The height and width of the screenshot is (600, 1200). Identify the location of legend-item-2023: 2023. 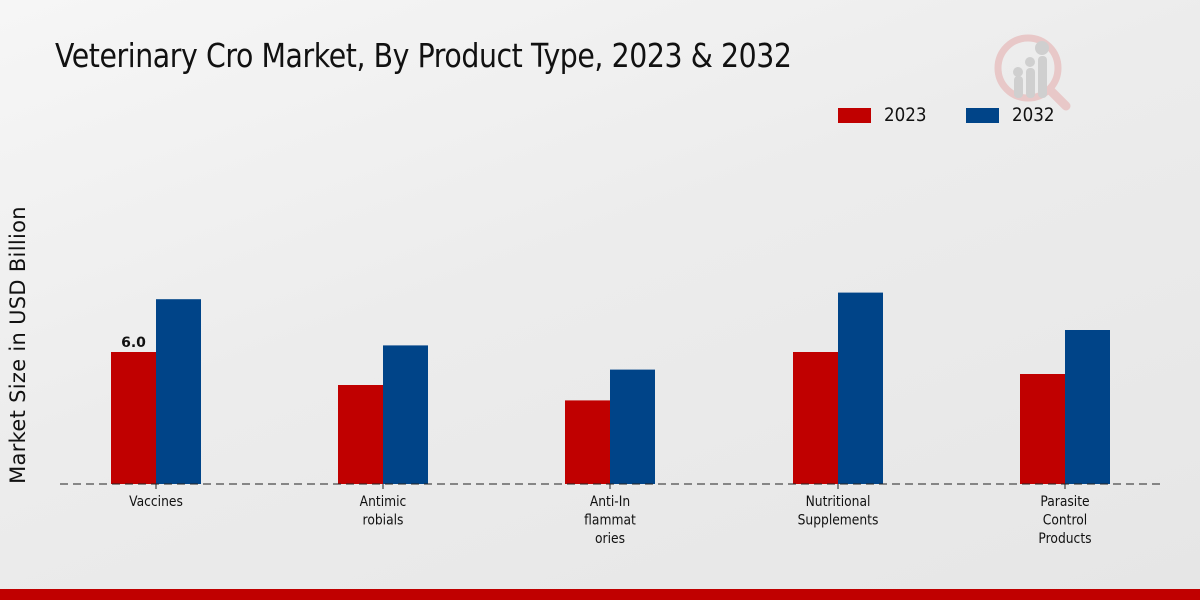
(885, 115).